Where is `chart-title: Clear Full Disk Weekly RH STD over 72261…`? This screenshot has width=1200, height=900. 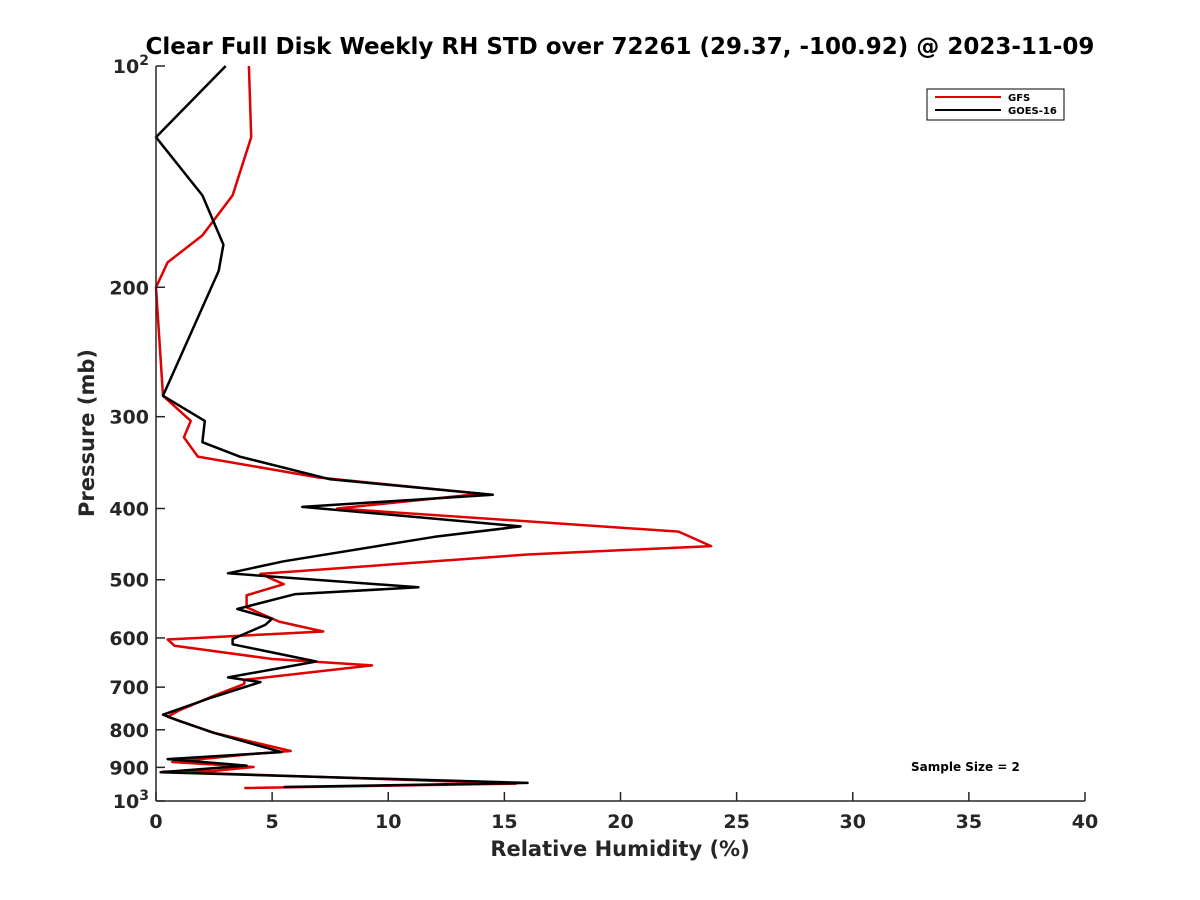
chart-title: Clear Full Disk Weekly RH STD over 72261… is located at coordinates (620, 47).